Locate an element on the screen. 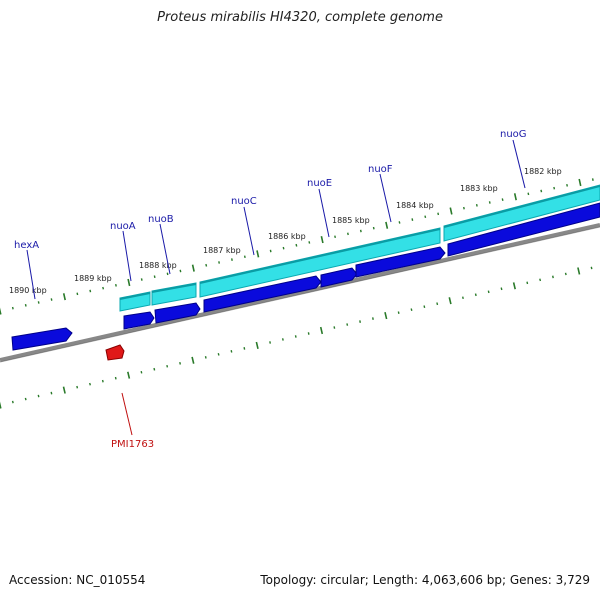 The image size is (600, 600). label-nuoF: nuoF is located at coordinates (380, 169).